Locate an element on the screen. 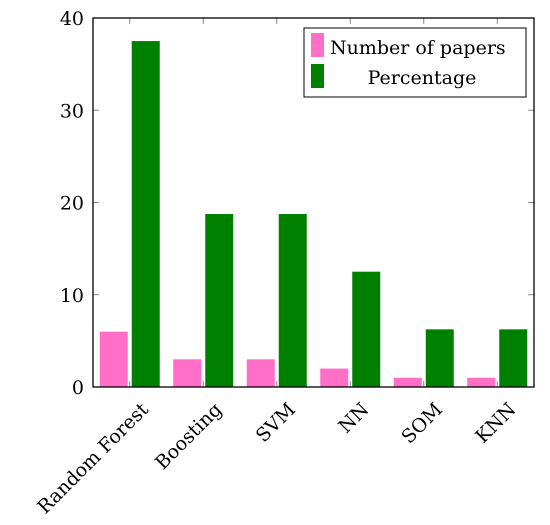 Image resolution: width=550 pixels, height=525 pixels. bar-percentage-random-forest is located at coordinates (145, 214).